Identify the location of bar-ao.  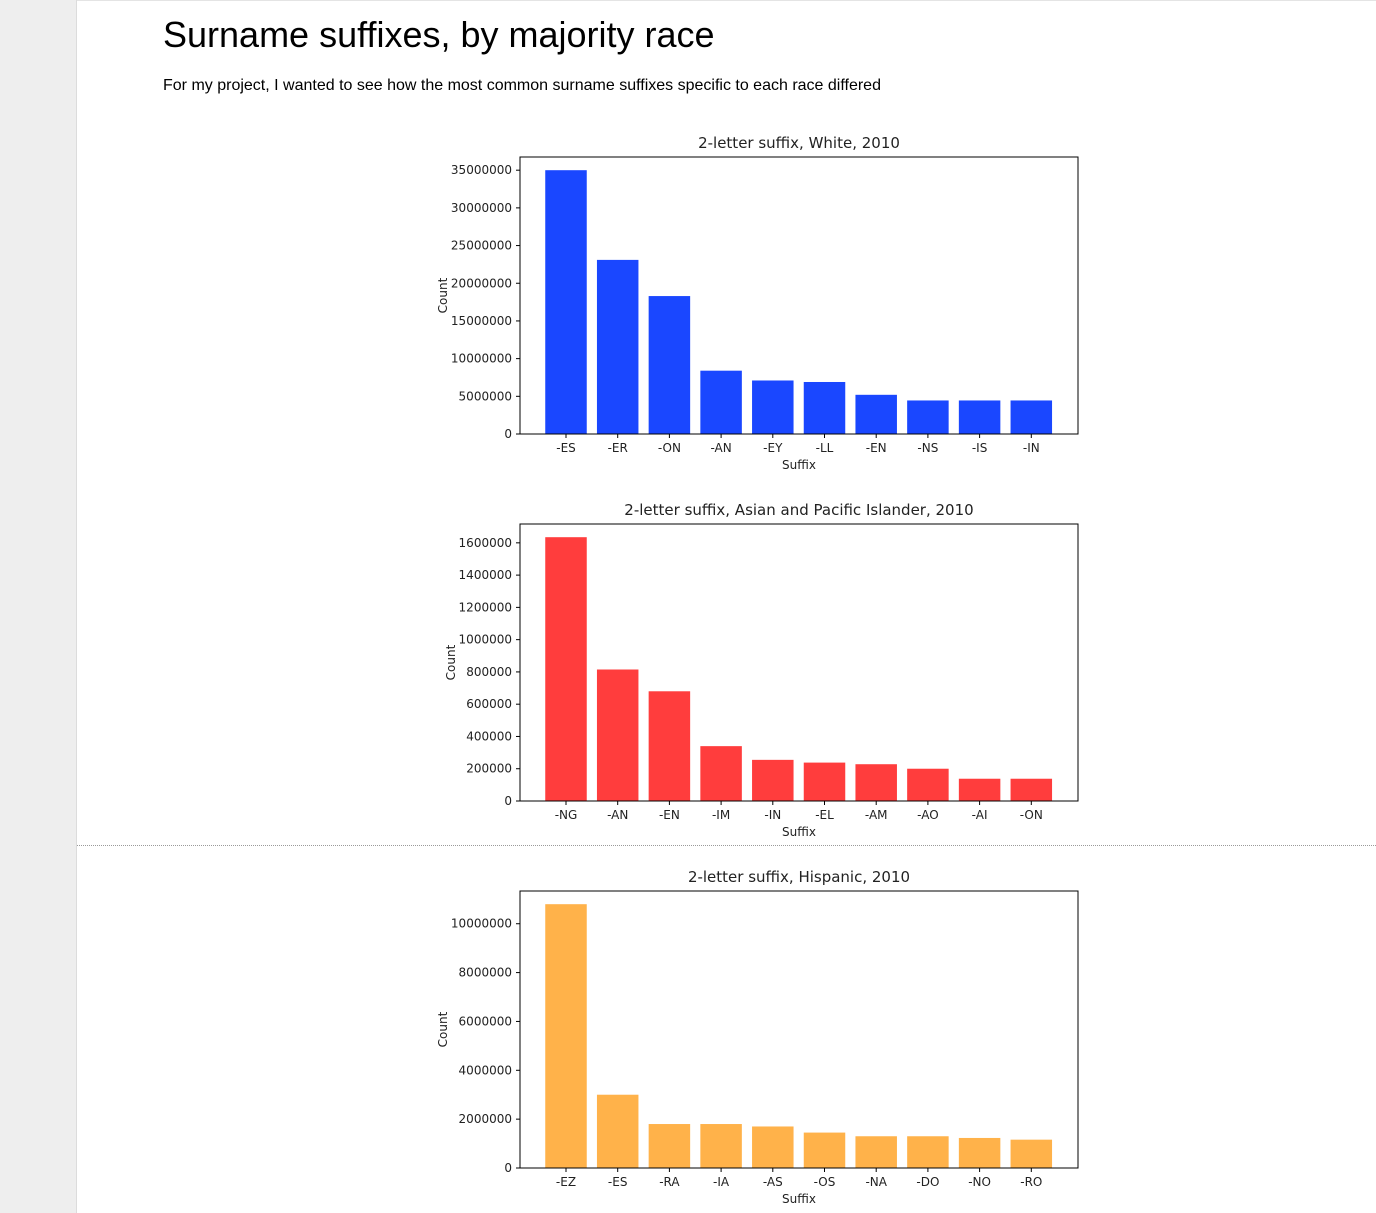
(928, 784).